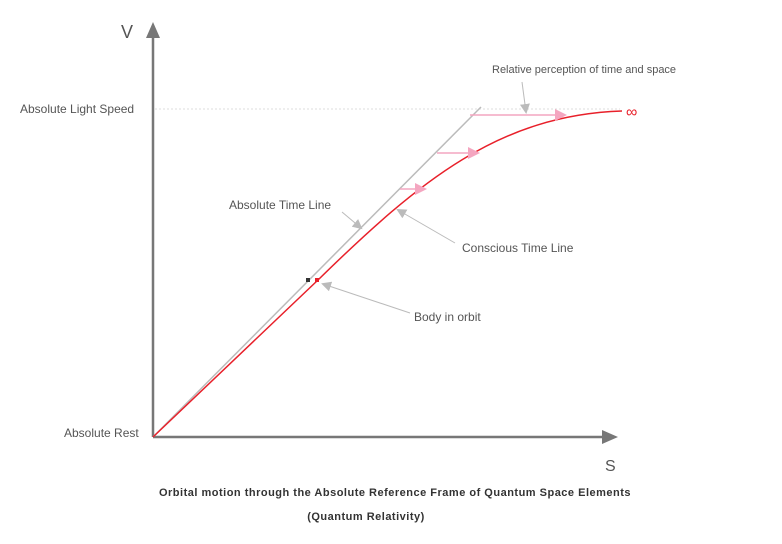 This screenshot has width=782, height=544. I want to click on x-arrowhead, so click(610, 437).